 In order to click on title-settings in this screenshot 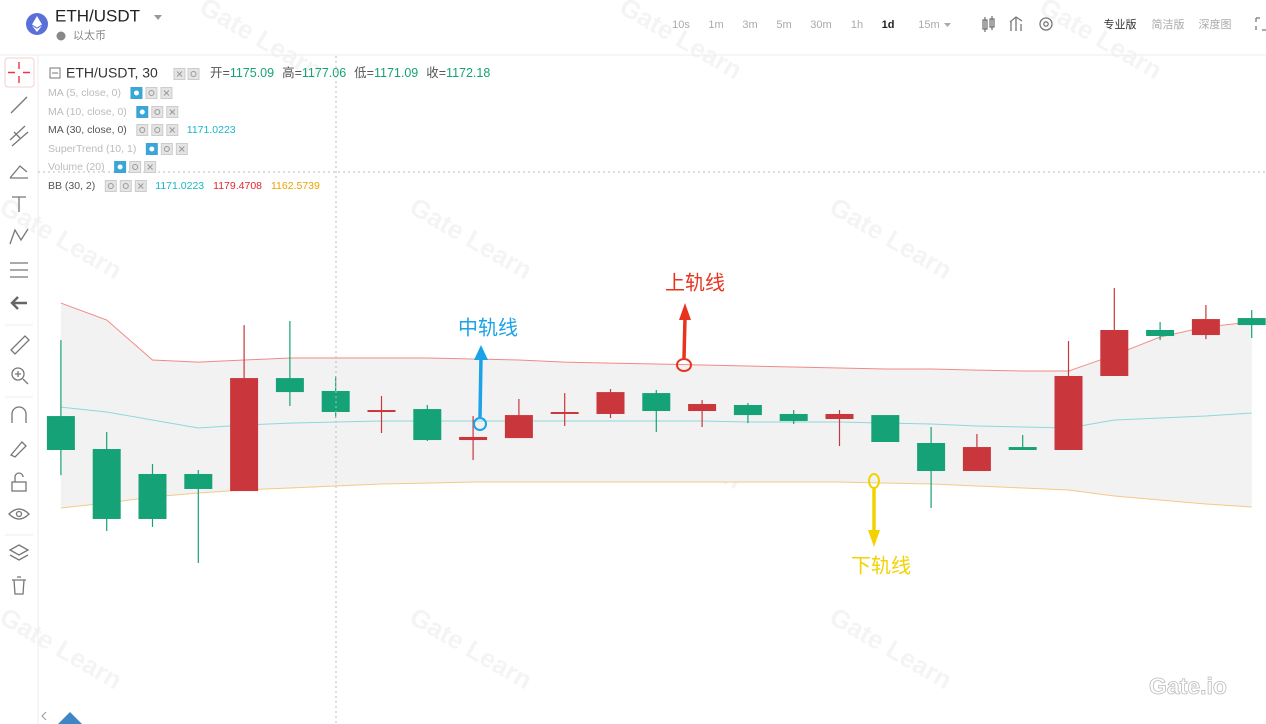, I will do `click(193, 74)`.